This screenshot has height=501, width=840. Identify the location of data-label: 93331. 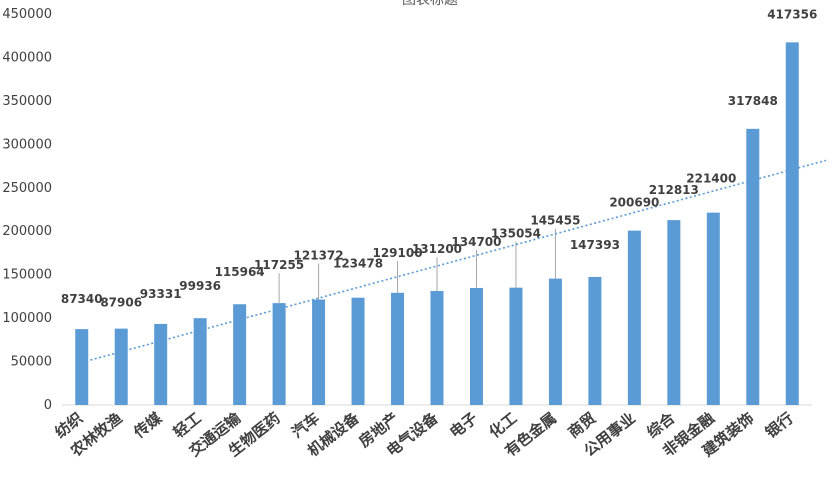
(161, 294).